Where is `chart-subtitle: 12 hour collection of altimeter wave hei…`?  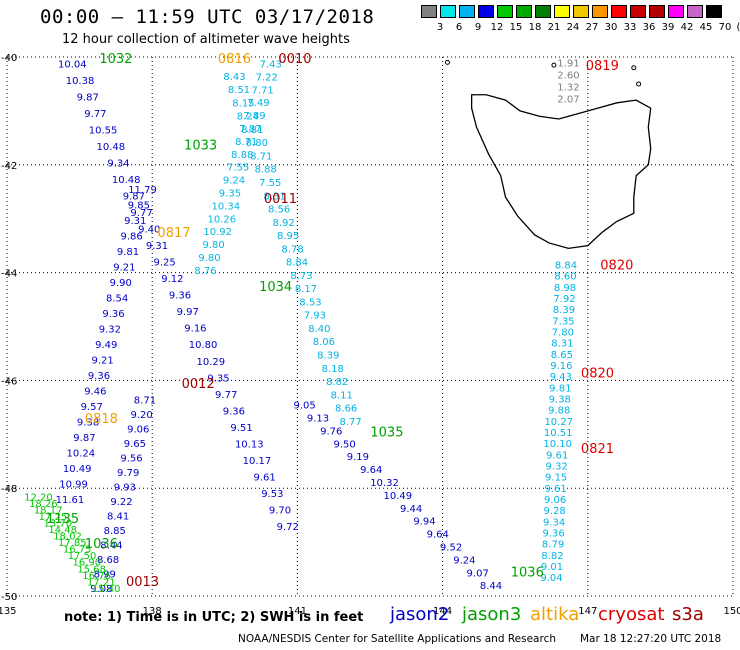 chart-subtitle: 12 hour collection of altimeter wave hei… is located at coordinates (206, 39).